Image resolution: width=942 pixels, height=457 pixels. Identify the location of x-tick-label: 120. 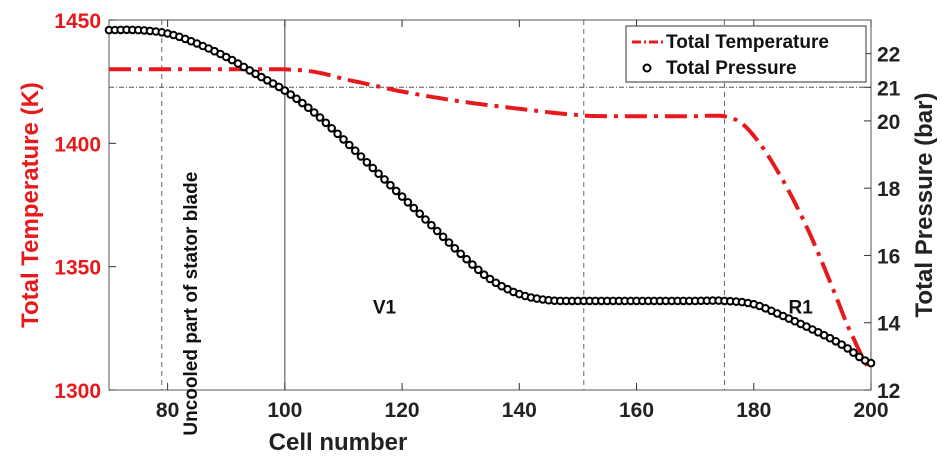
(402, 410).